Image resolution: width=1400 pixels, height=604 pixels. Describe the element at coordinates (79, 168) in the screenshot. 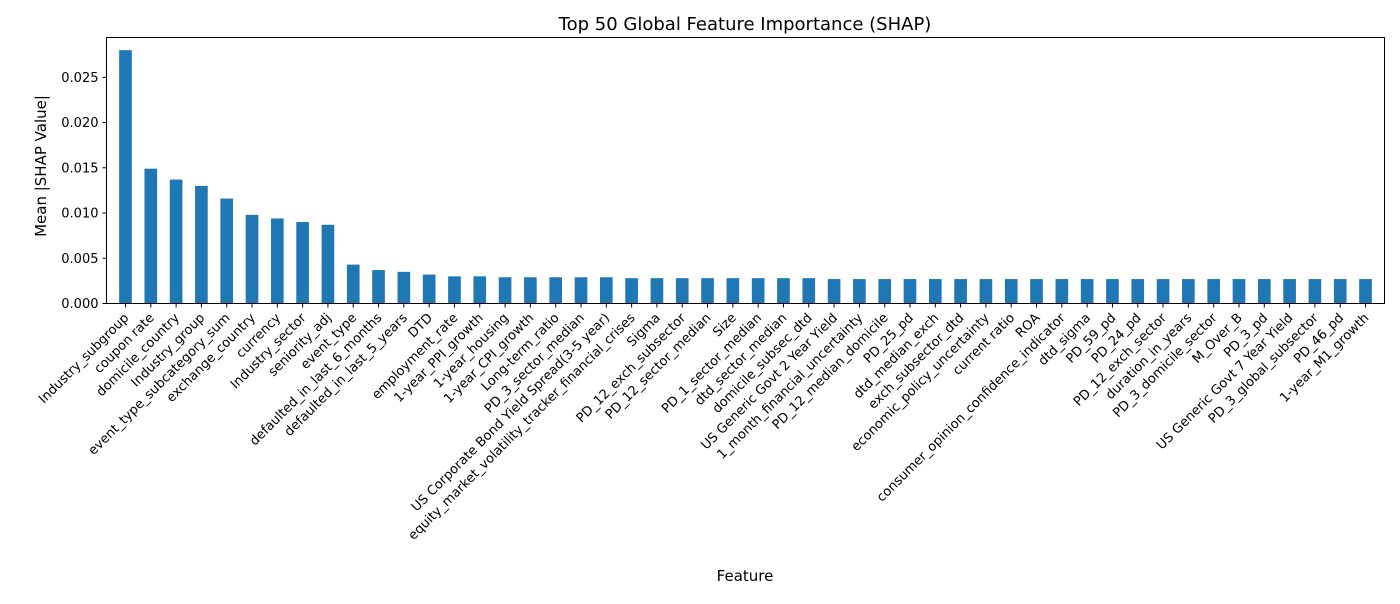

I see `y-tick-label: 0.015` at that location.